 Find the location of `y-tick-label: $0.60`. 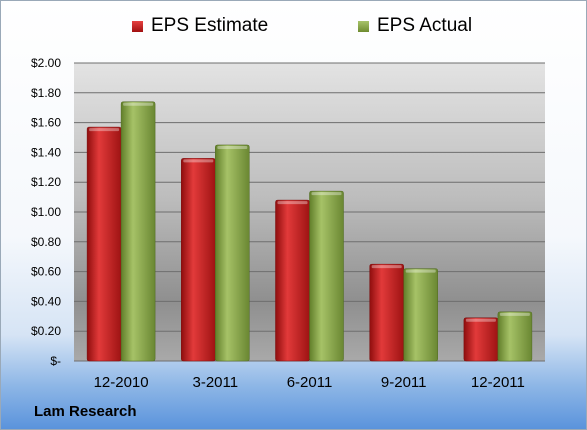

y-tick-label: $0.60 is located at coordinates (46, 272).